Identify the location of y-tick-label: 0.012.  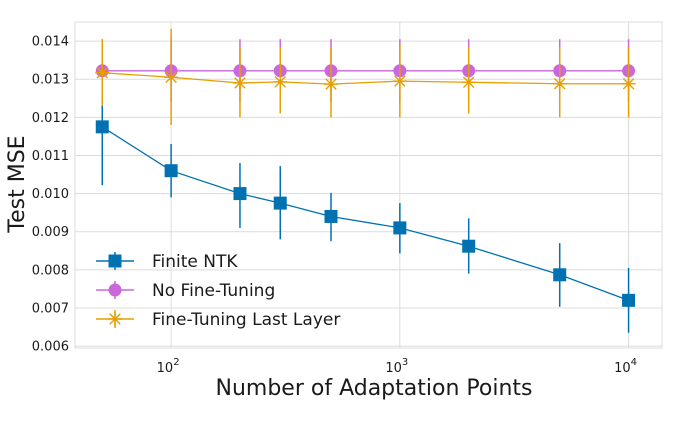
(50, 118).